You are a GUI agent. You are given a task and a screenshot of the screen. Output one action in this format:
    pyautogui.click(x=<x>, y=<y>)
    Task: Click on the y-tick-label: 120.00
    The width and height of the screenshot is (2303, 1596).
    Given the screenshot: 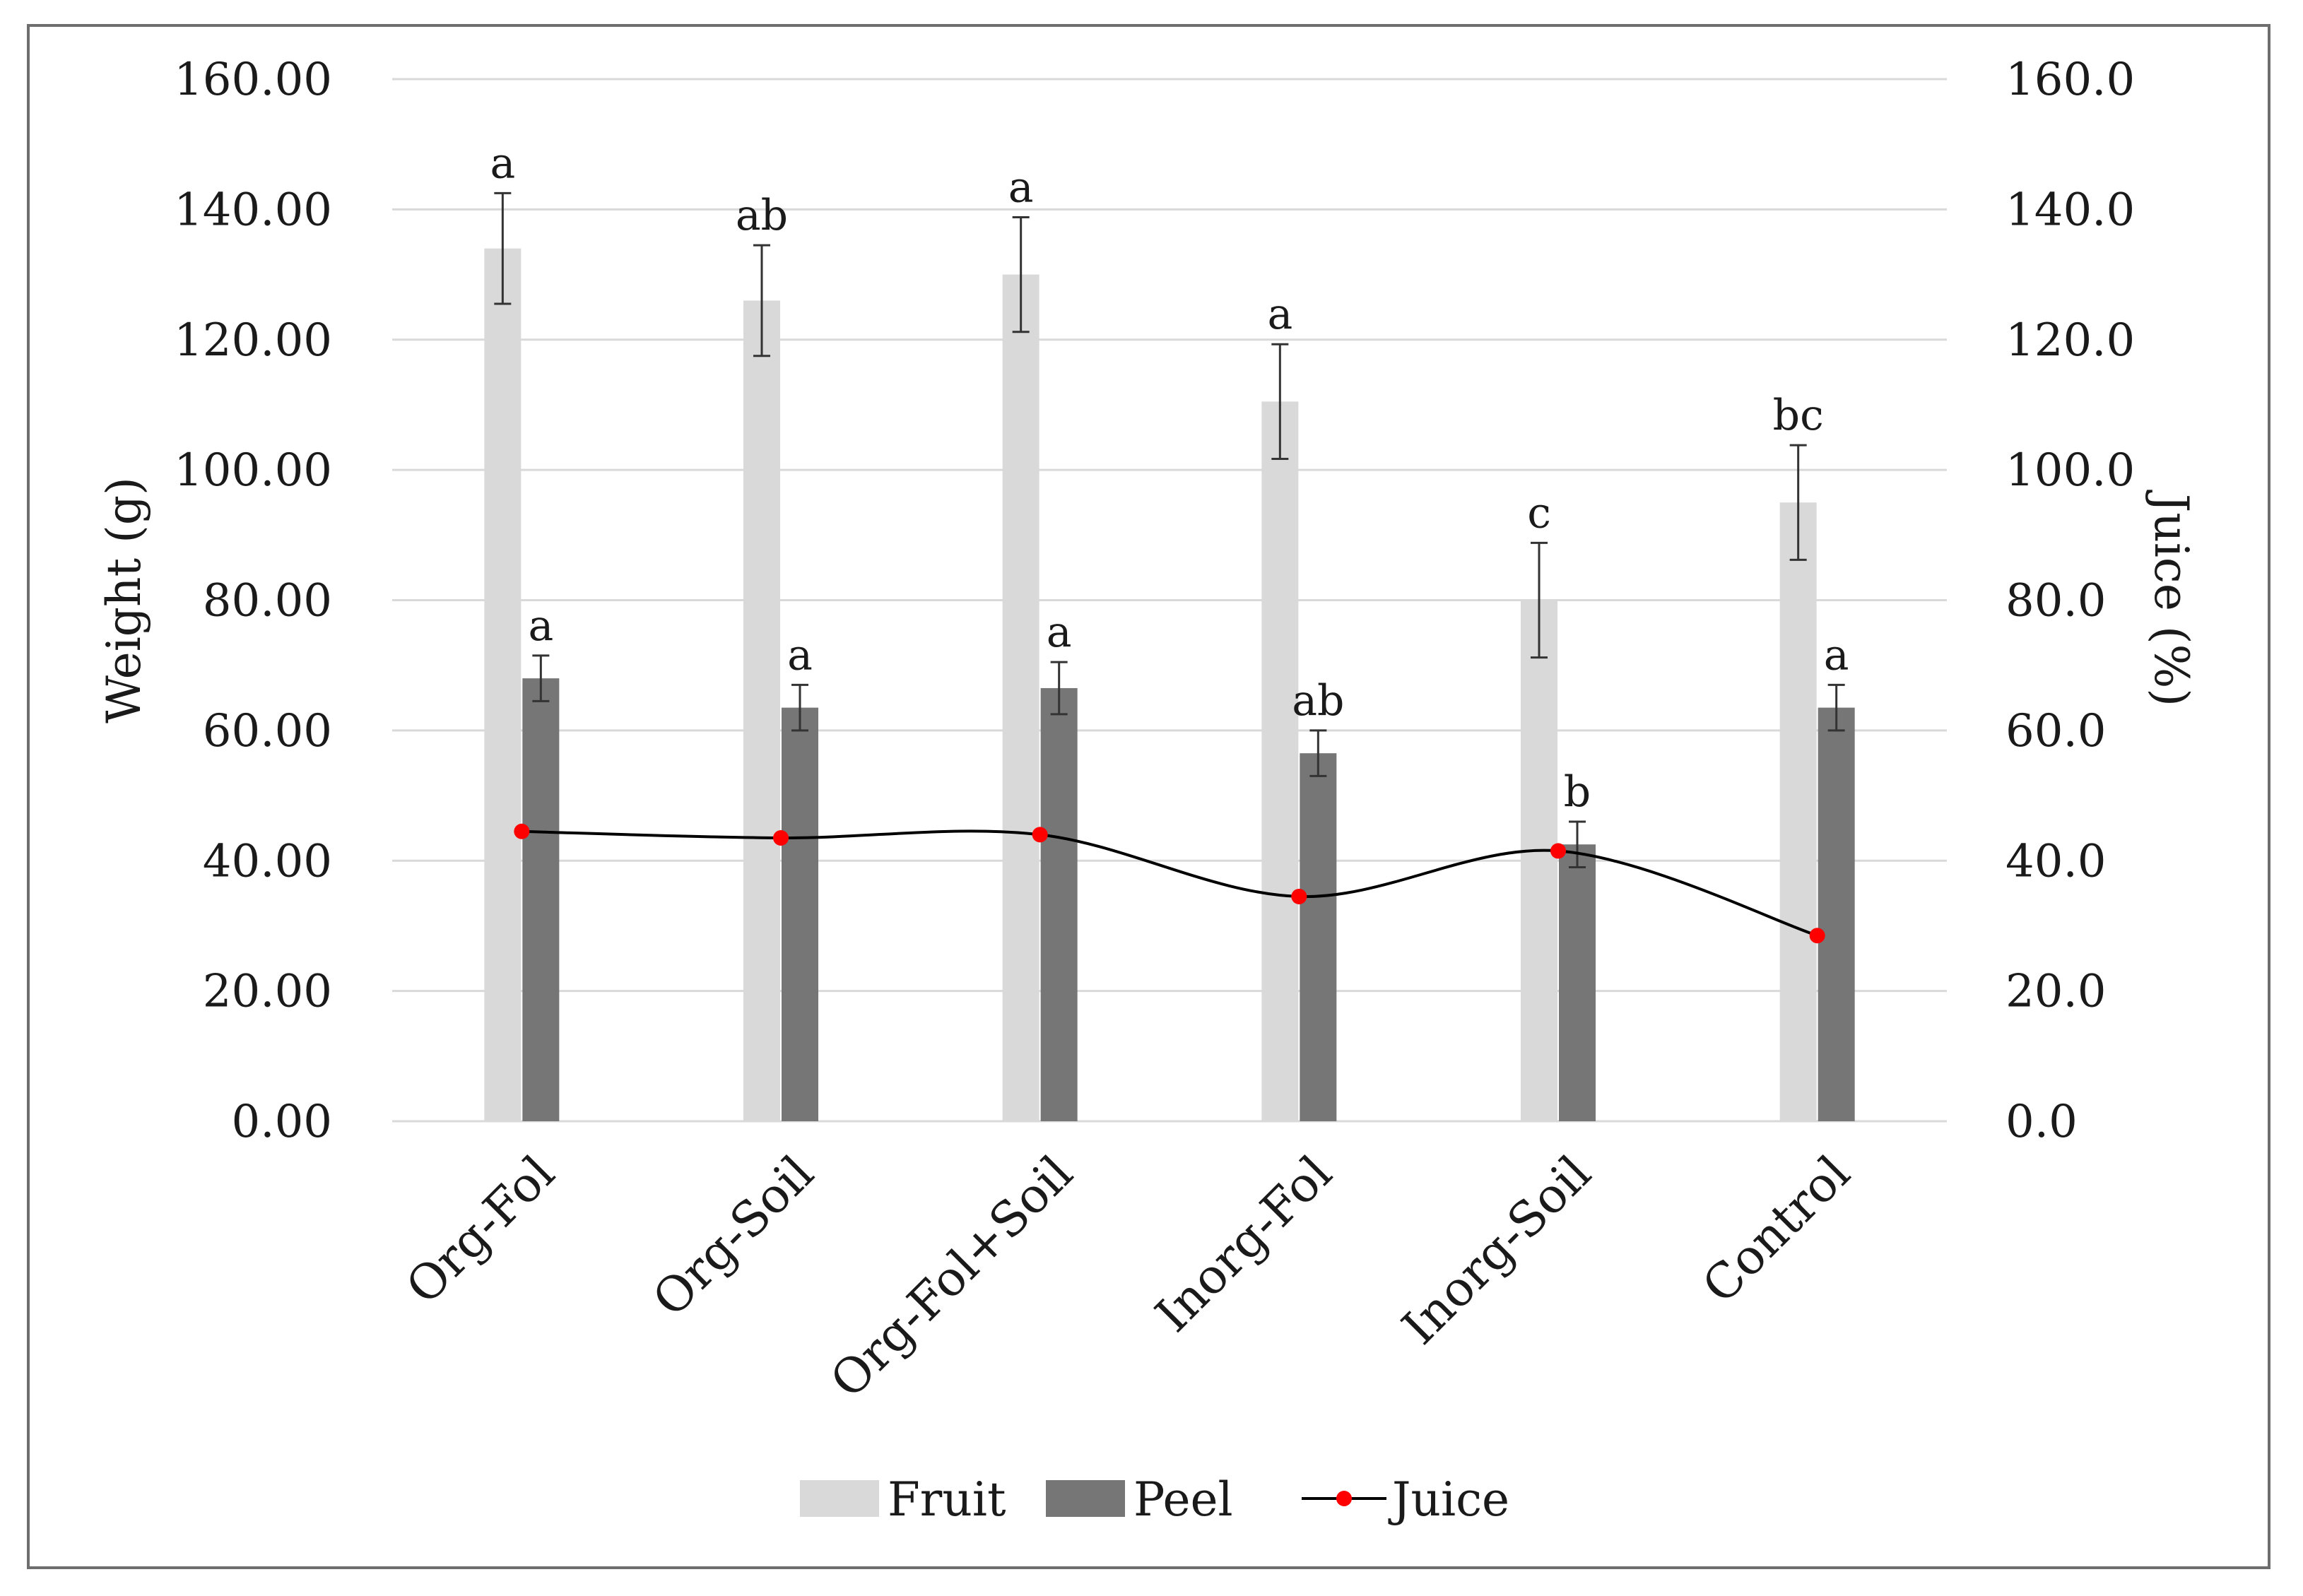 What is the action you would take?
    pyautogui.click(x=253, y=340)
    